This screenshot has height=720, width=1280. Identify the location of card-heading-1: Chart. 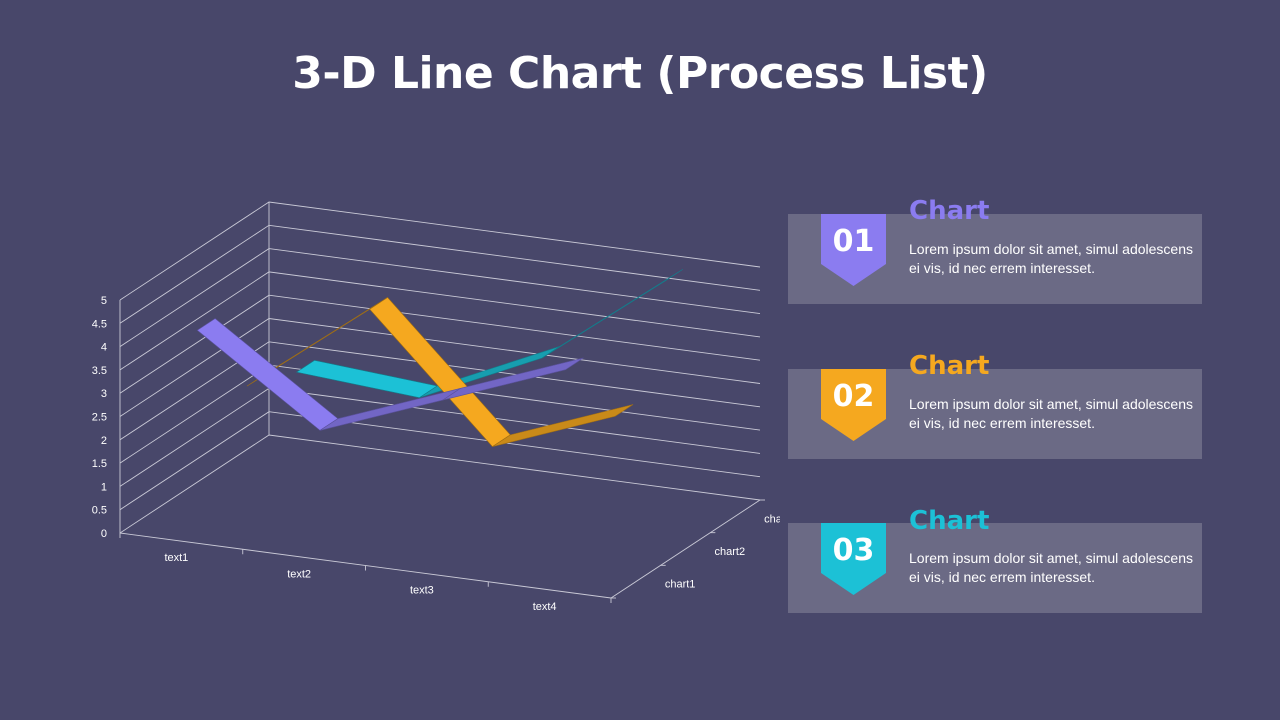
(949, 211).